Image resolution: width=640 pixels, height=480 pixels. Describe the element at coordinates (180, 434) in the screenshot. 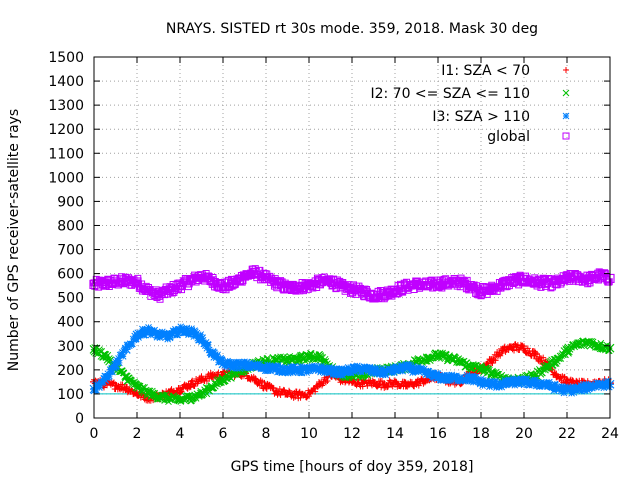

I see `x-tick-label: 4` at that location.